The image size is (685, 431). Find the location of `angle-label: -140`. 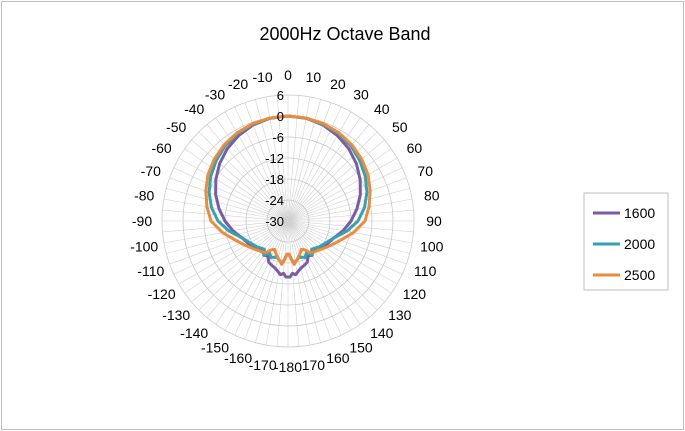

angle-label: -140 is located at coordinates (194, 333).